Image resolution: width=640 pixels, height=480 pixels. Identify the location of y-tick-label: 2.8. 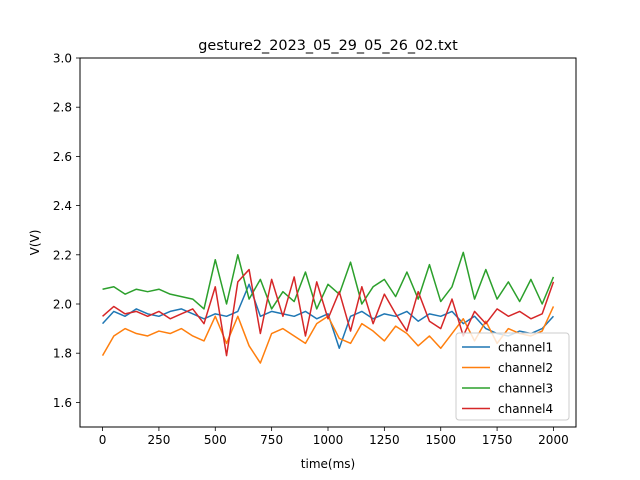
(62, 108).